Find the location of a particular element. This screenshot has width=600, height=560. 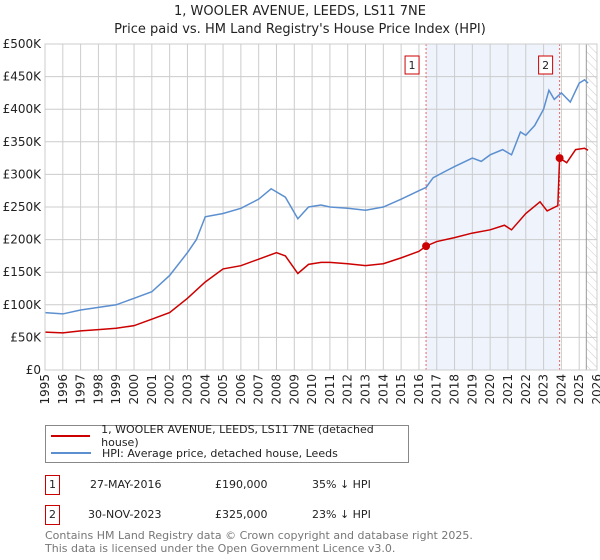

x-tick-label: 2004 is located at coordinates (205, 389).